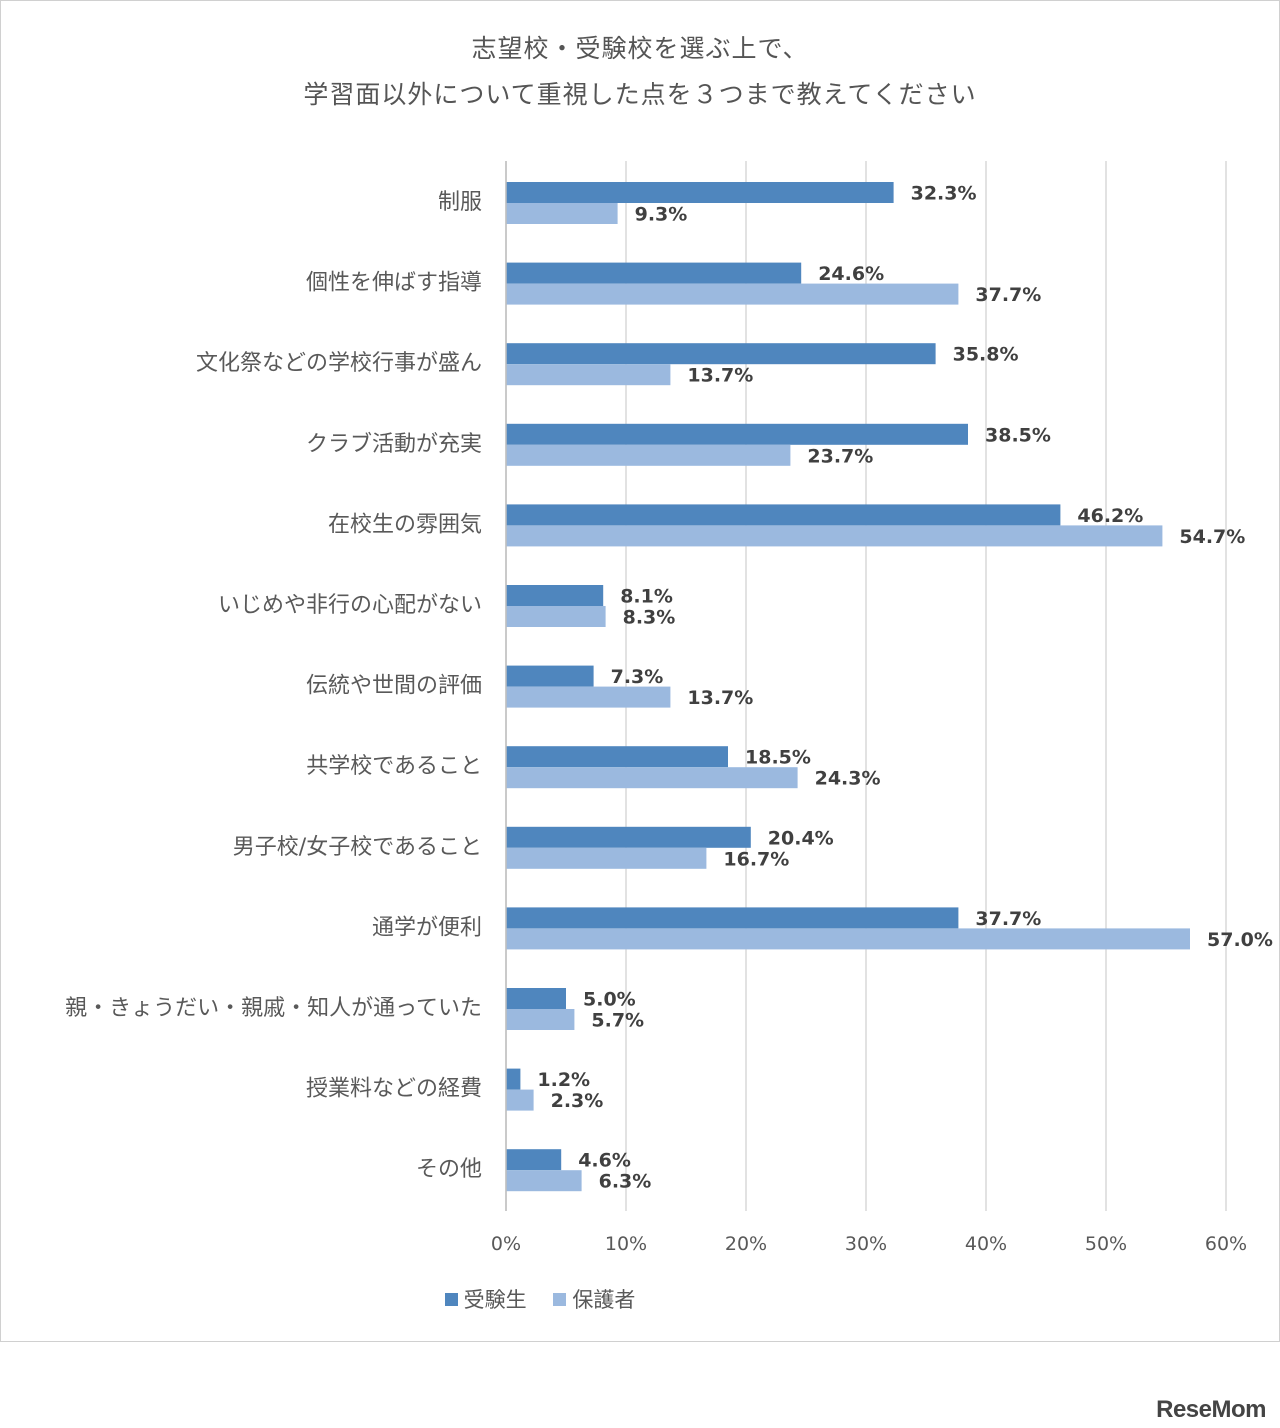 Image resolution: width=1280 pixels, height=1428 pixels. Describe the element at coordinates (840, 456) in the screenshot. I see `data-label: 23.7%` at that location.